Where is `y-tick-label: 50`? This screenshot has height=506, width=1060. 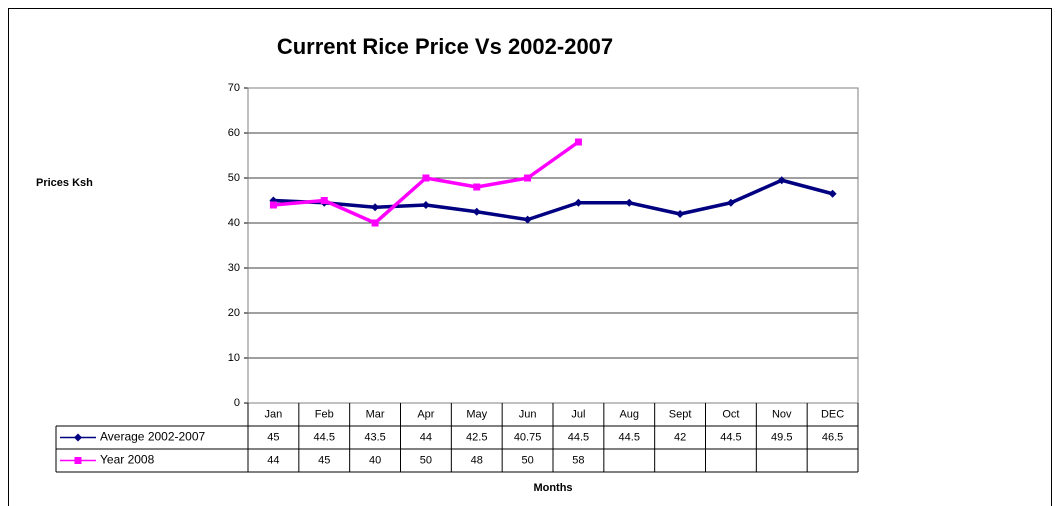 y-tick-label: 50 is located at coordinates (234, 178).